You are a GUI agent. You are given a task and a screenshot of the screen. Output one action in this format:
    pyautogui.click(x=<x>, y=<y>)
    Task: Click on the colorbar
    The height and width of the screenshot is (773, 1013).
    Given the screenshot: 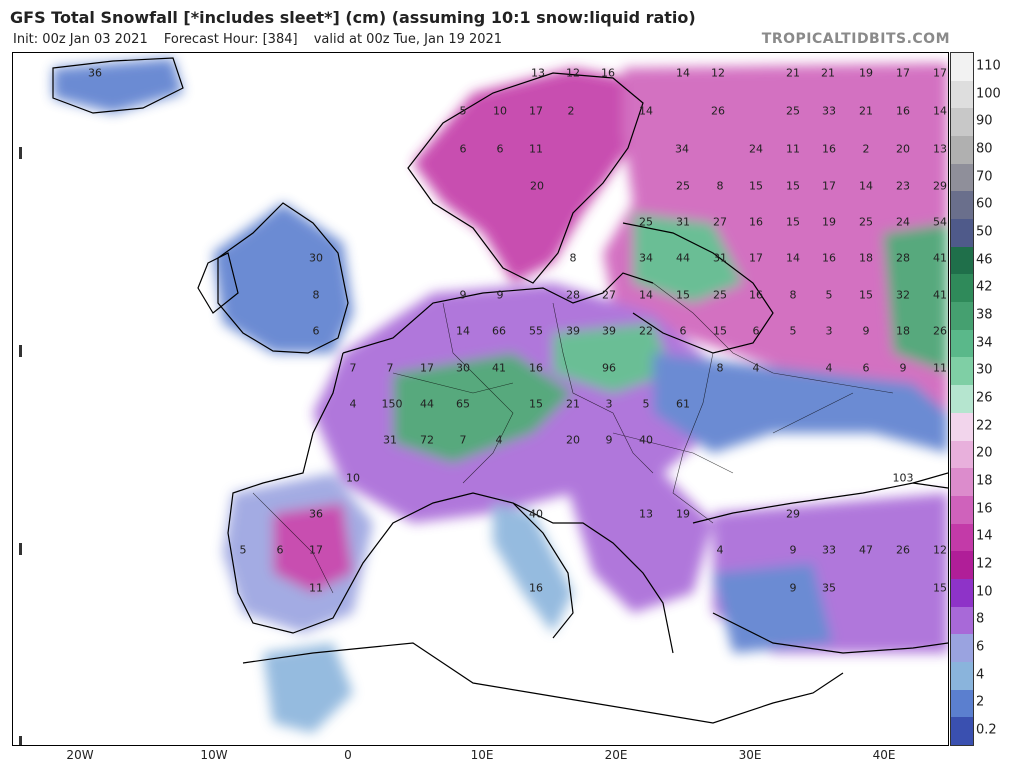 What is the action you would take?
    pyautogui.click(x=962, y=399)
    